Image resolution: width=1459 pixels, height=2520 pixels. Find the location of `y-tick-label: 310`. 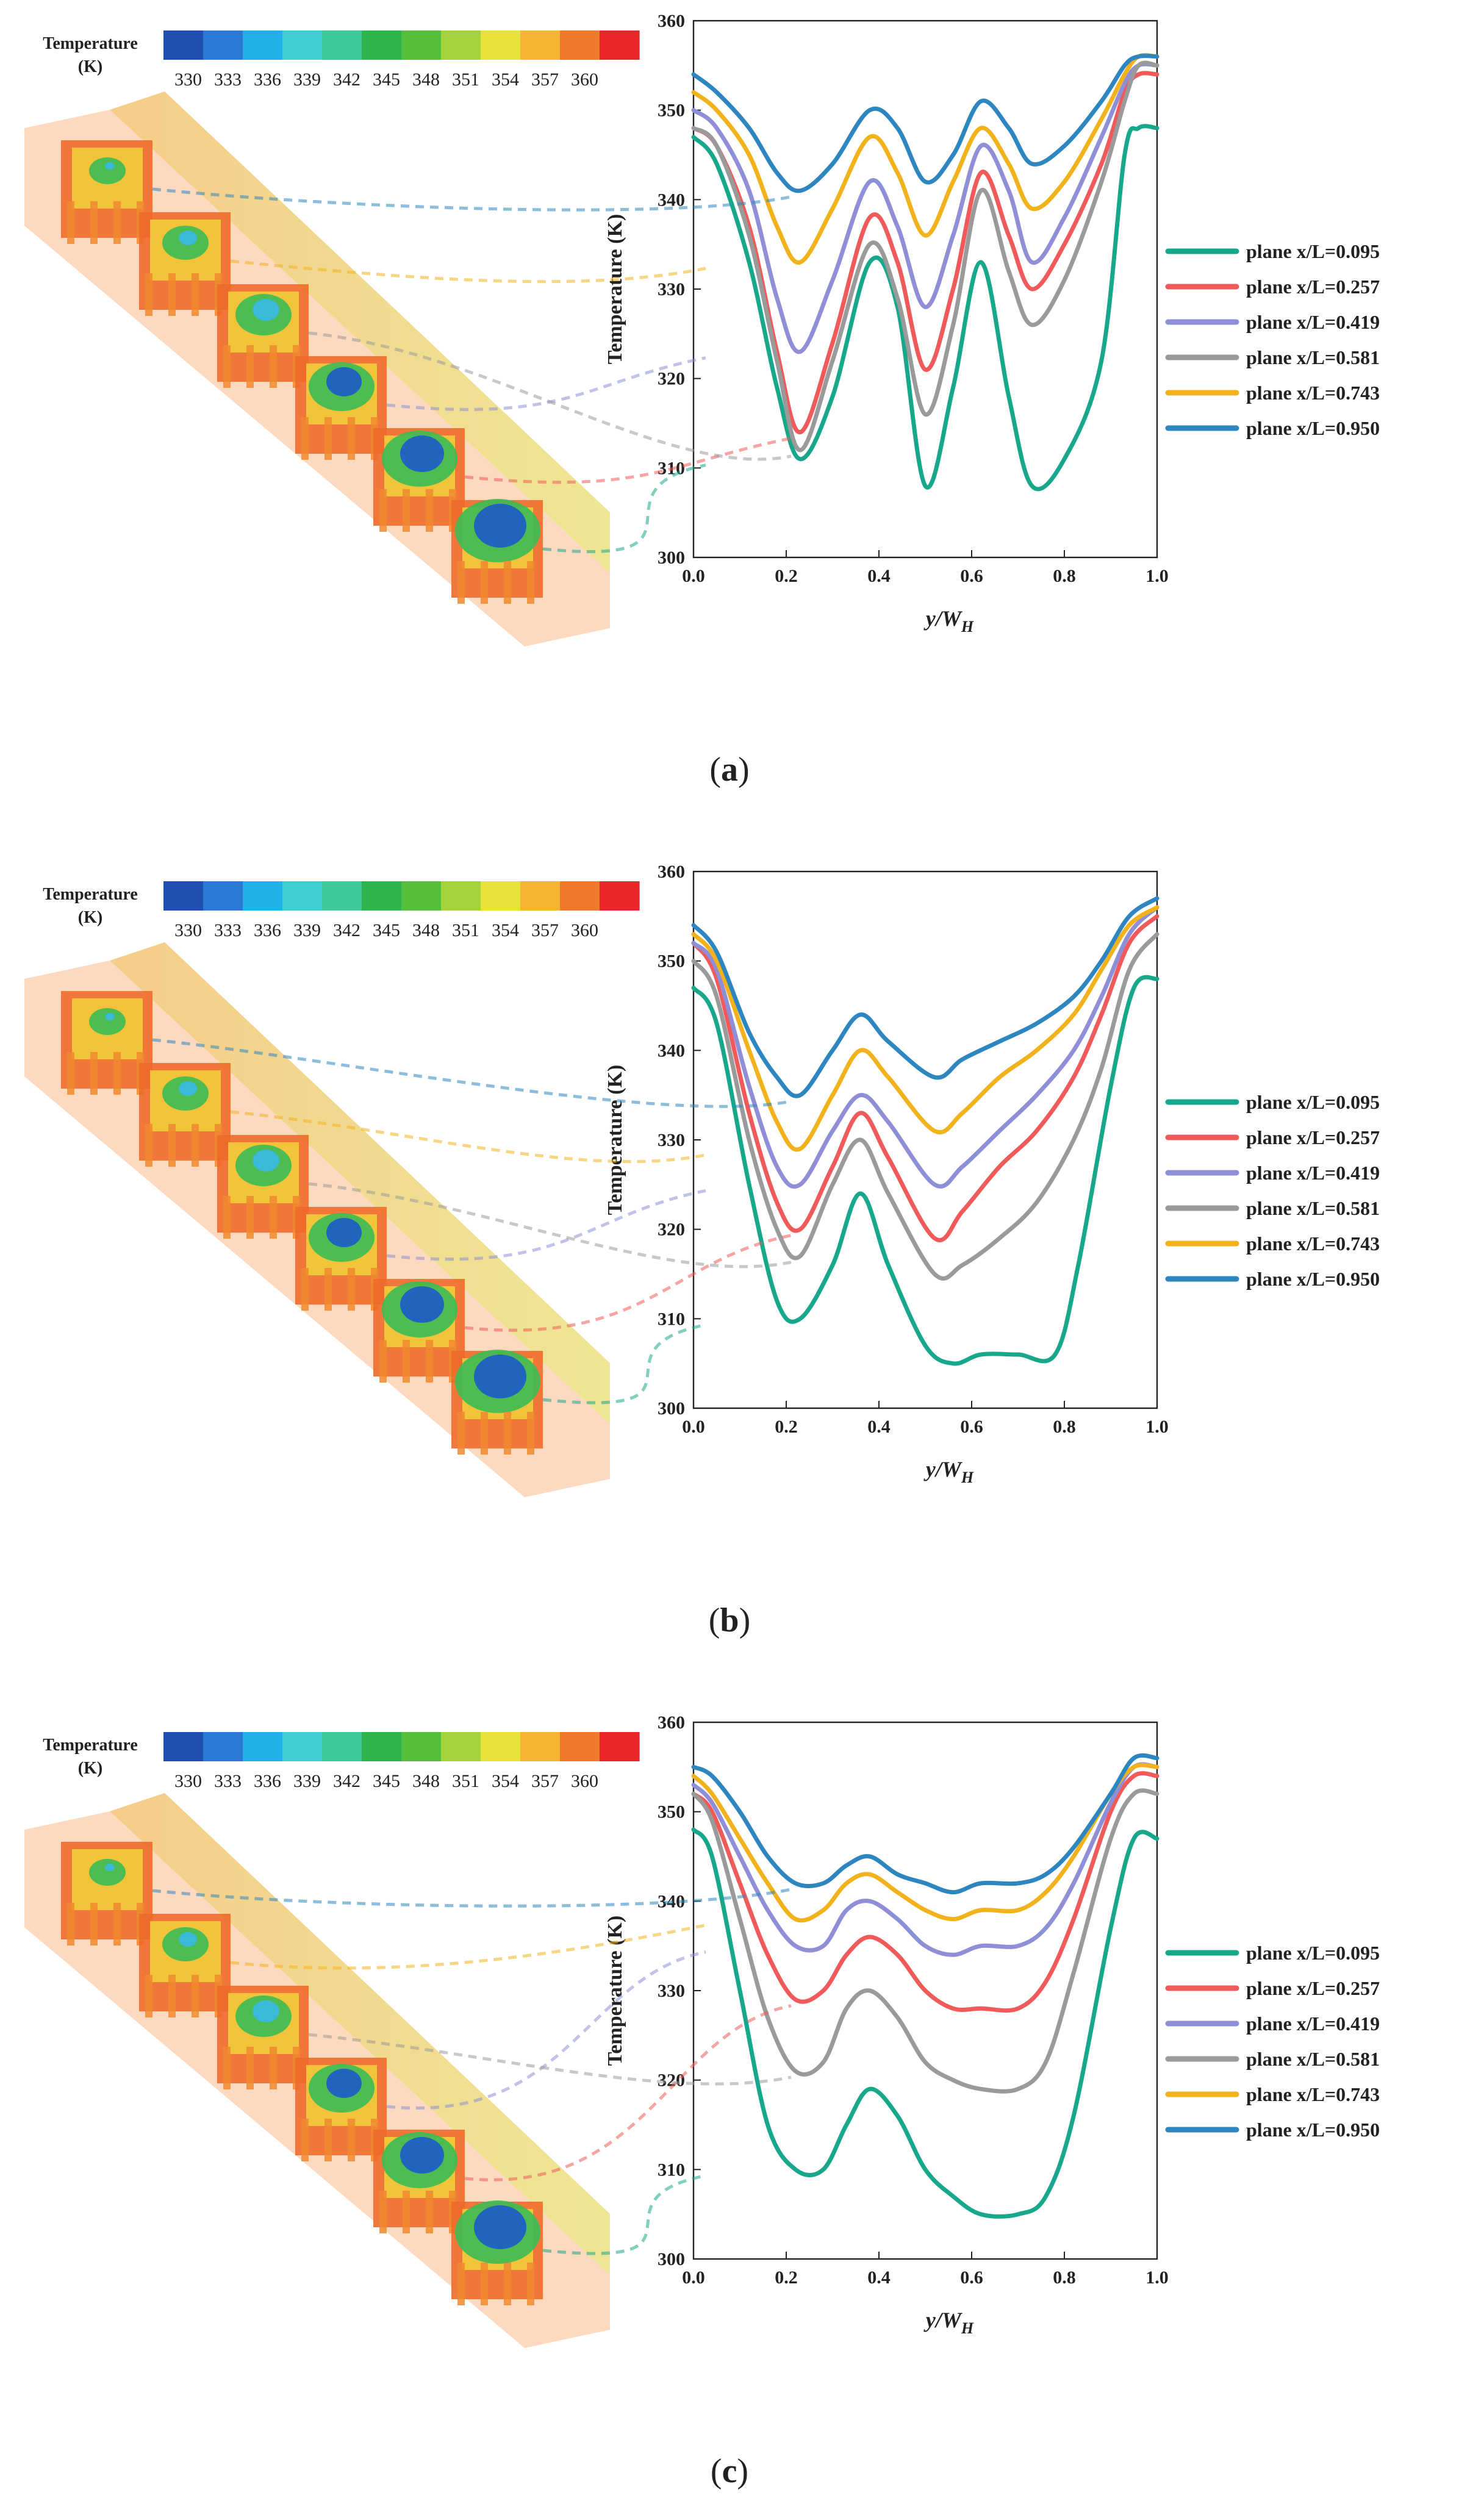

y-tick-label: 310 is located at coordinates (671, 1319).